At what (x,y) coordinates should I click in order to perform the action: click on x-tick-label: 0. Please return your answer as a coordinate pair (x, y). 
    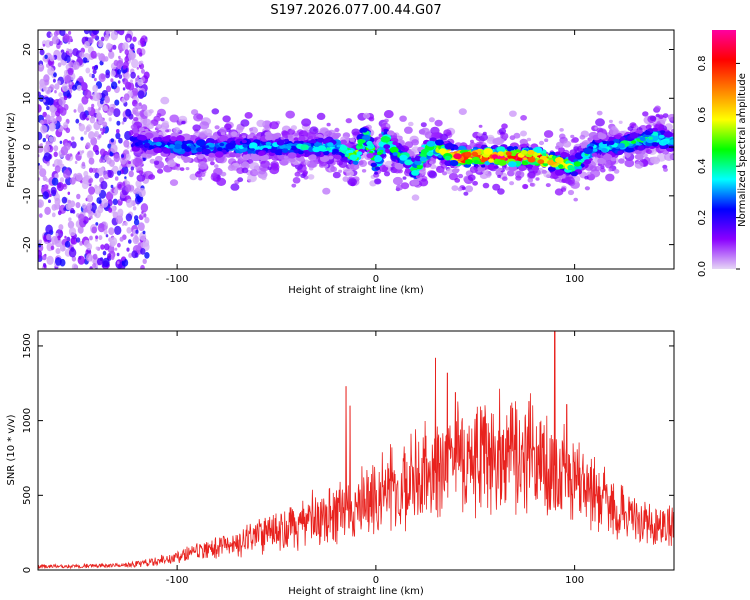
    Looking at the image, I should click on (376, 580).